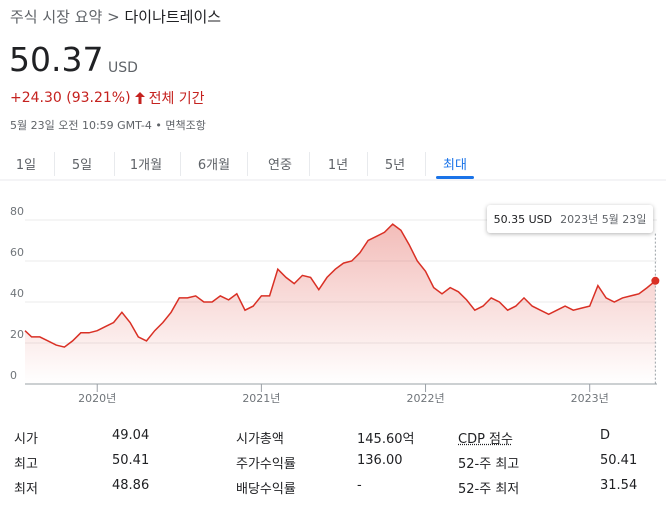 Image resolution: width=666 pixels, height=507 pixels. What do you see at coordinates (56, 17) in the screenshot?
I see `breadcrumb-parent: 주식 시장 요약` at bounding box center [56, 17].